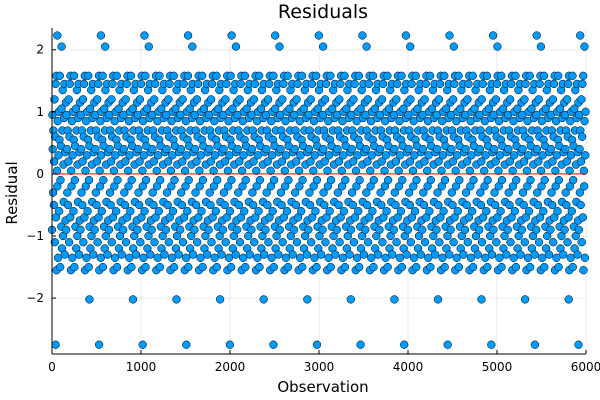 The image size is (600, 400). What do you see at coordinates (497, 367) in the screenshot?
I see `x-tick-label: 5000` at bounding box center [497, 367].